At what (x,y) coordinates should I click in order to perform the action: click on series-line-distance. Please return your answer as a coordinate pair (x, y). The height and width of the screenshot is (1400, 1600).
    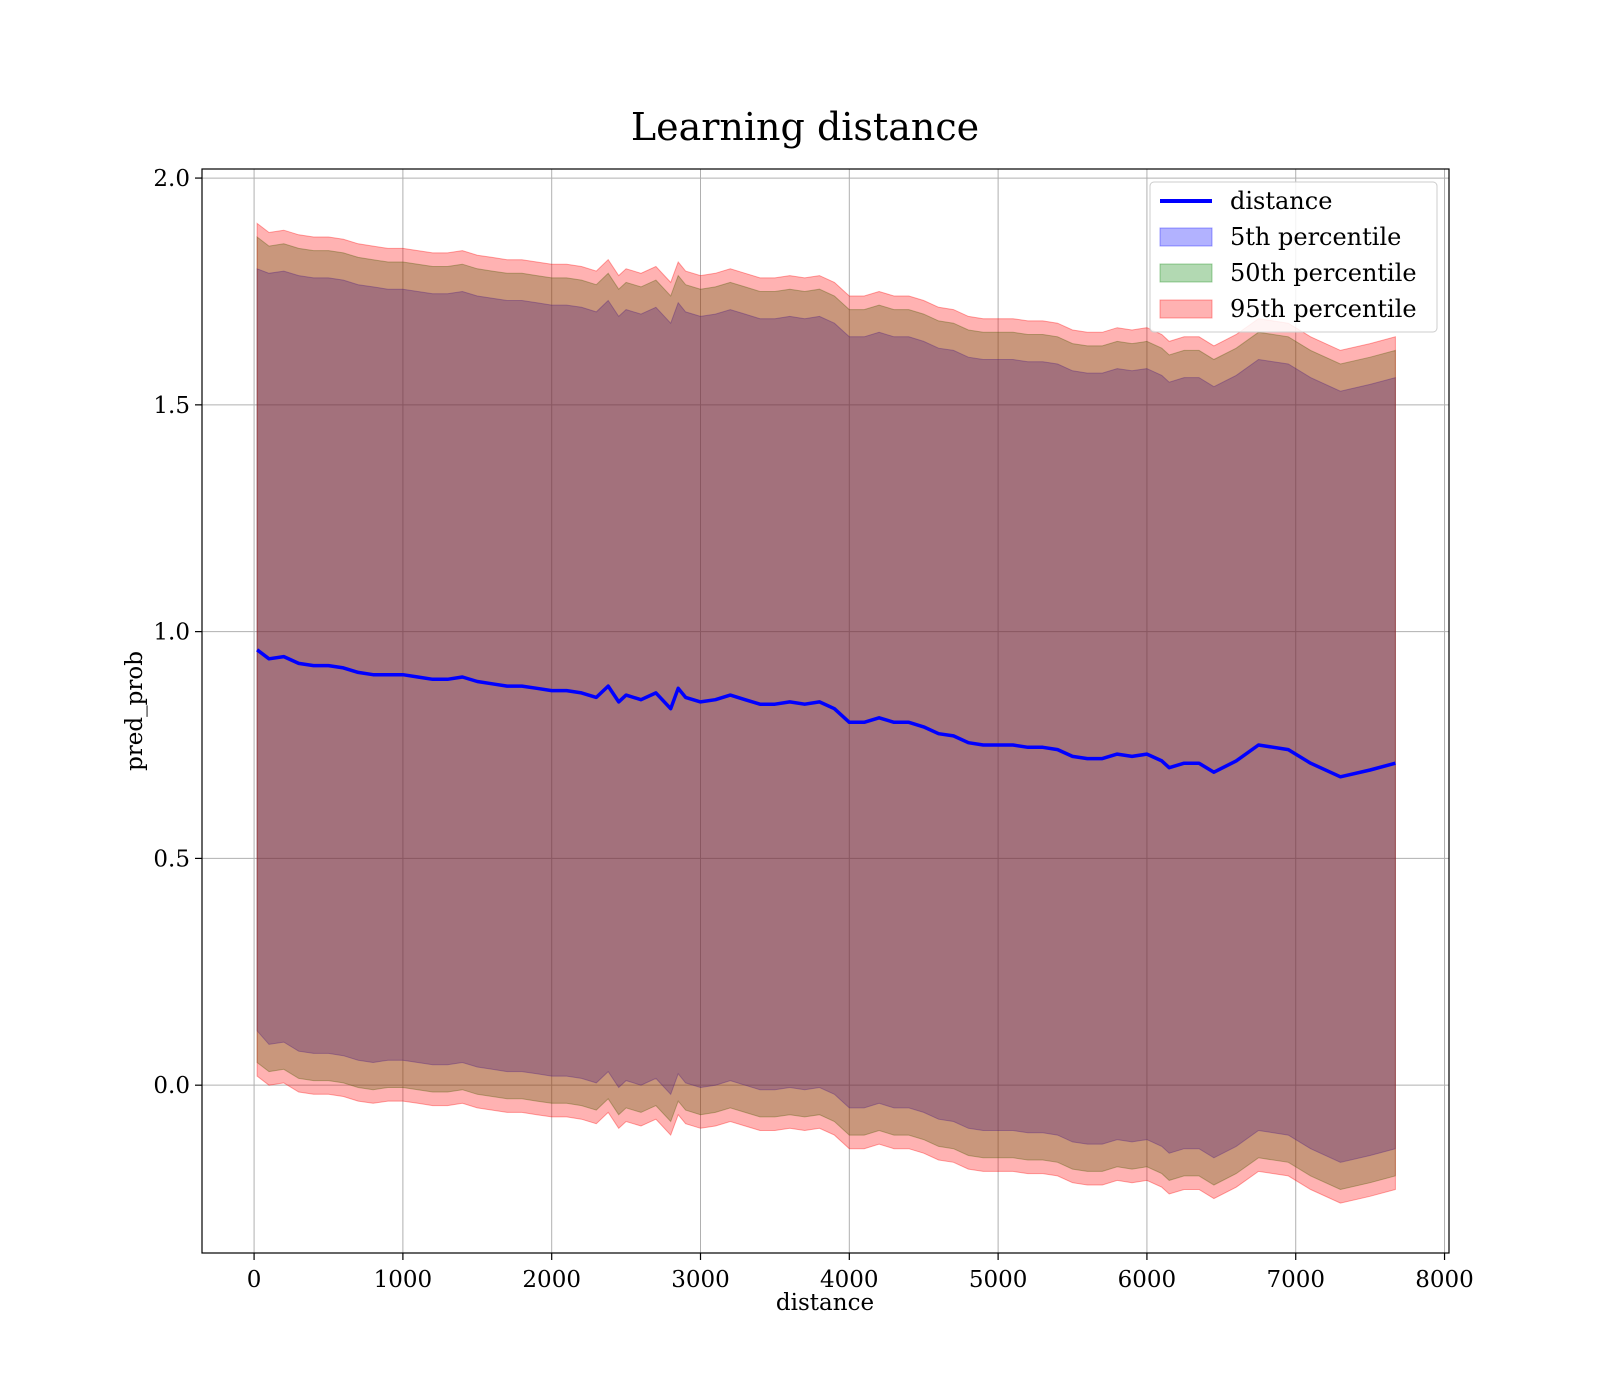
    Looking at the image, I should click on (826, 713).